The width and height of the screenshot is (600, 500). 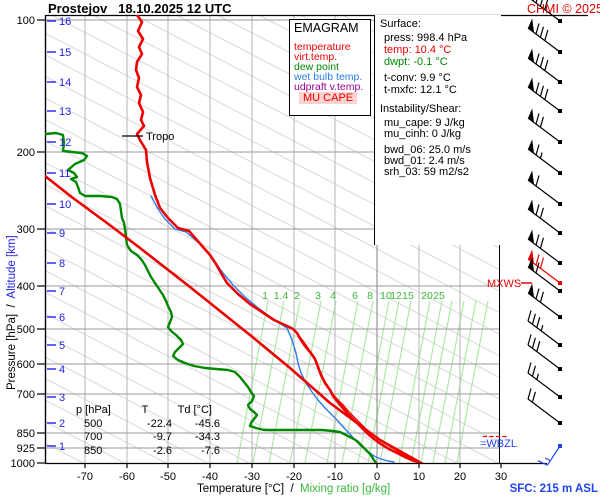 I want to click on legend-item-dew-point: dew point, so click(x=316, y=67).